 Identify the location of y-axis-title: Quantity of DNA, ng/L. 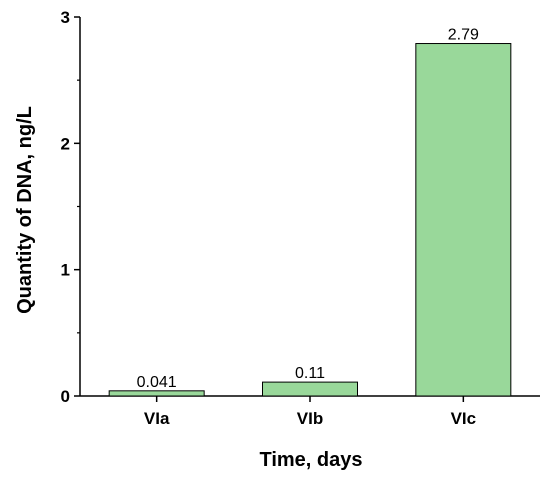
(25, 210).